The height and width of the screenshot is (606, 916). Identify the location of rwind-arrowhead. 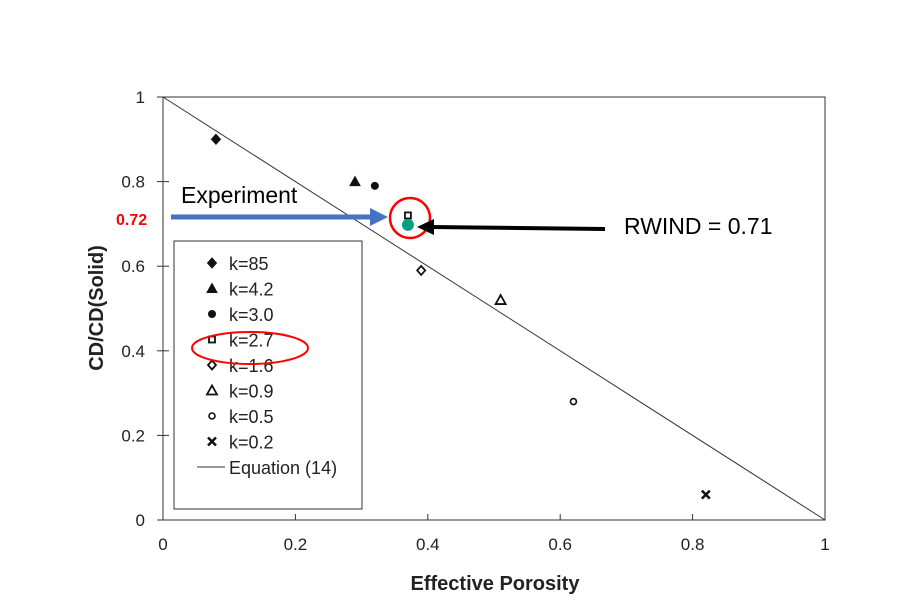
(425, 227).